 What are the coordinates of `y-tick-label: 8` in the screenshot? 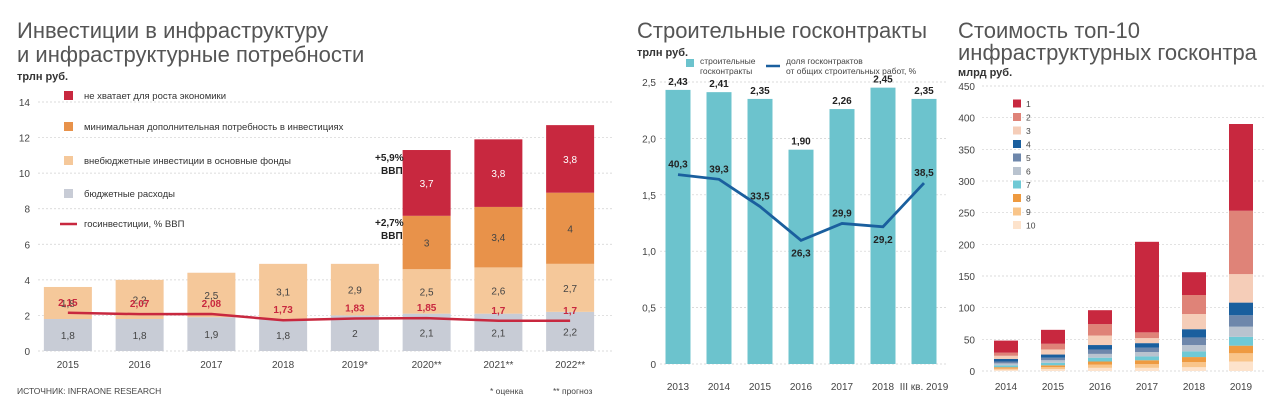 It's located at (27, 210).